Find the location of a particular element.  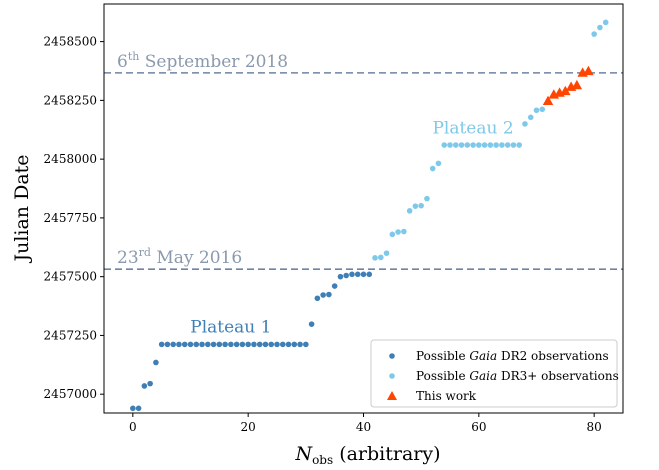

y-tick-label-5: 2458250 is located at coordinates (70, 100).